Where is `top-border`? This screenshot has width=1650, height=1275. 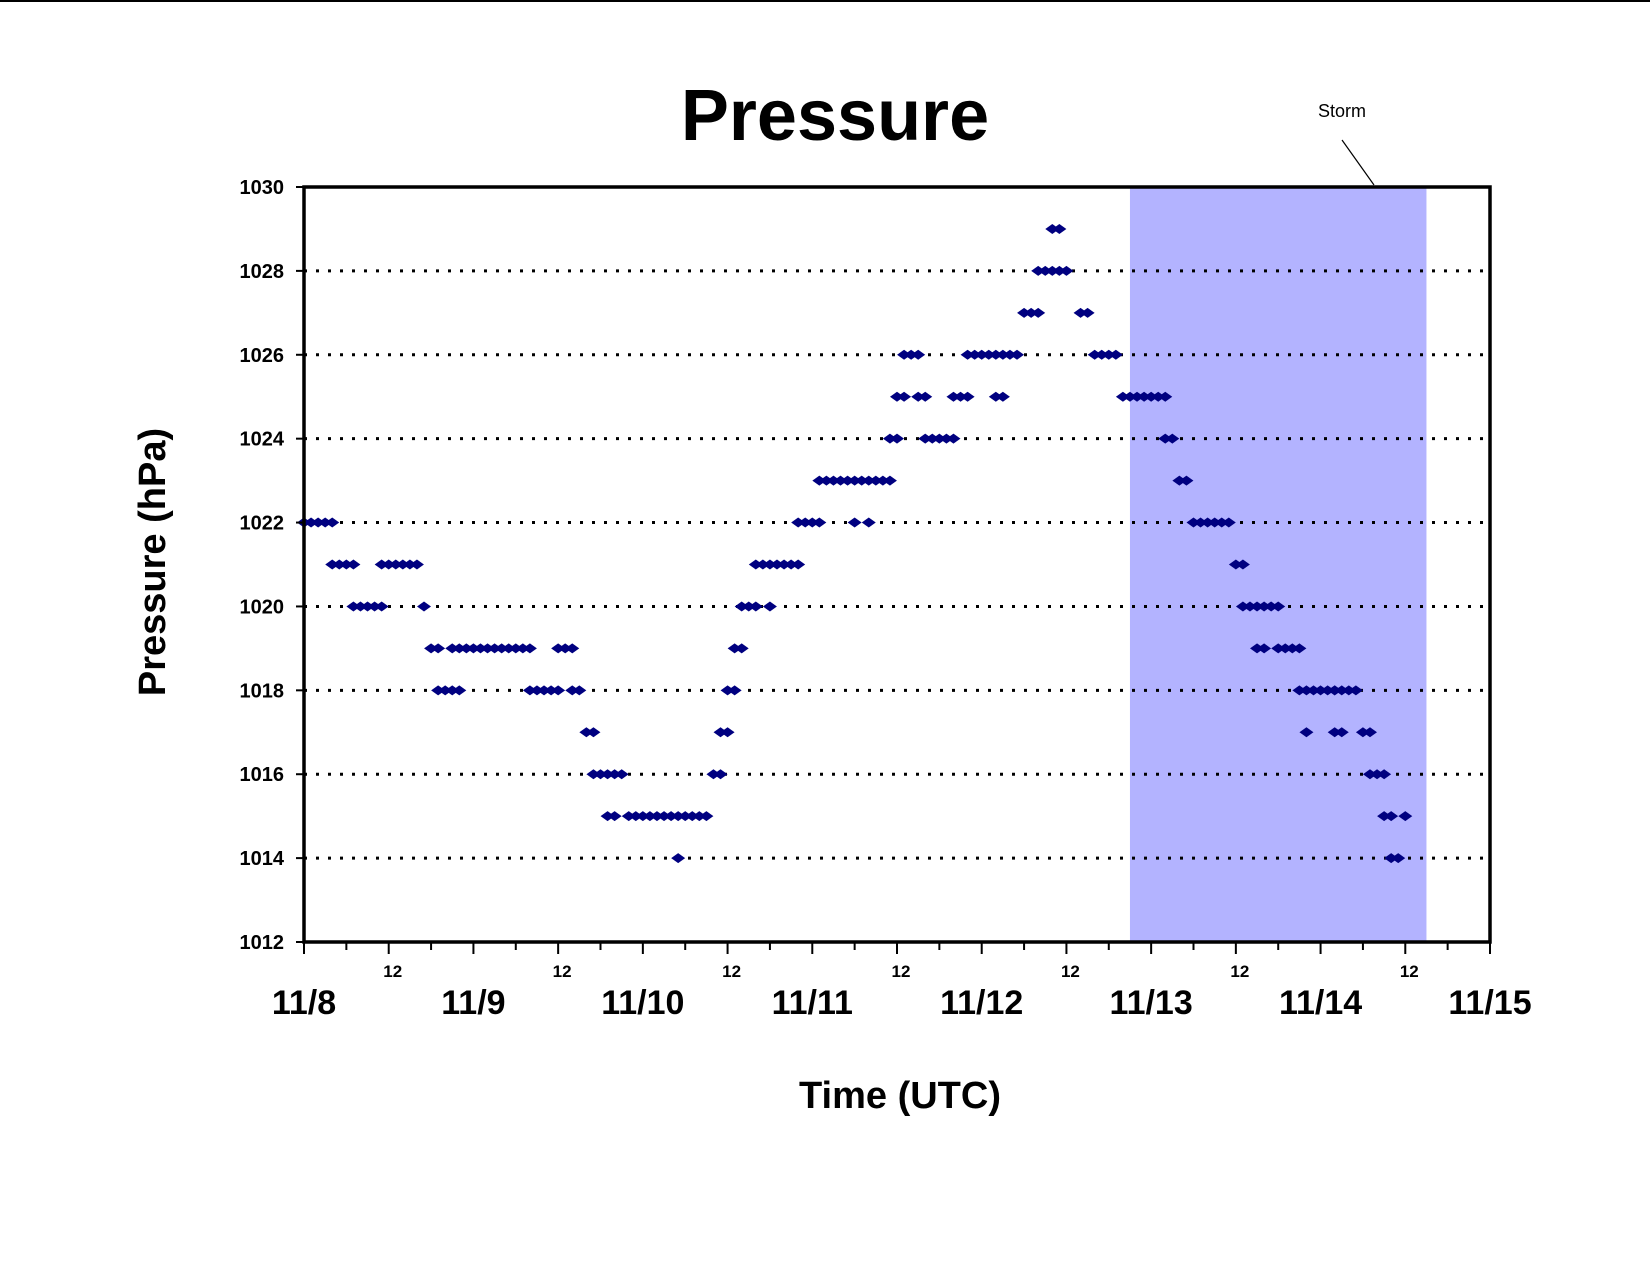 top-border is located at coordinates (825, 1).